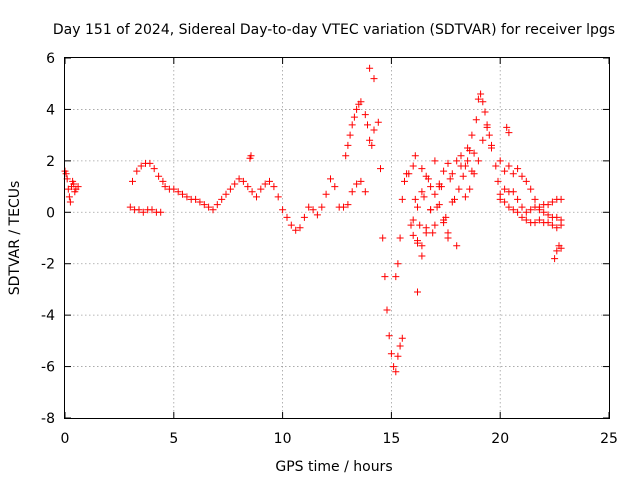 The image size is (640, 480). Describe the element at coordinates (500, 439) in the screenshot. I see `x-tick-label: 20` at that location.